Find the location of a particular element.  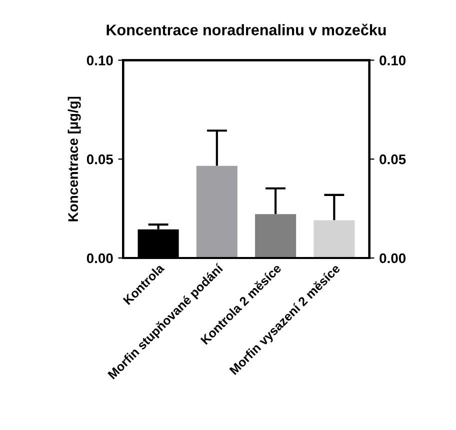

chart-title: Koncentrace noradrenalinu v mozečku is located at coordinates (246, 30).